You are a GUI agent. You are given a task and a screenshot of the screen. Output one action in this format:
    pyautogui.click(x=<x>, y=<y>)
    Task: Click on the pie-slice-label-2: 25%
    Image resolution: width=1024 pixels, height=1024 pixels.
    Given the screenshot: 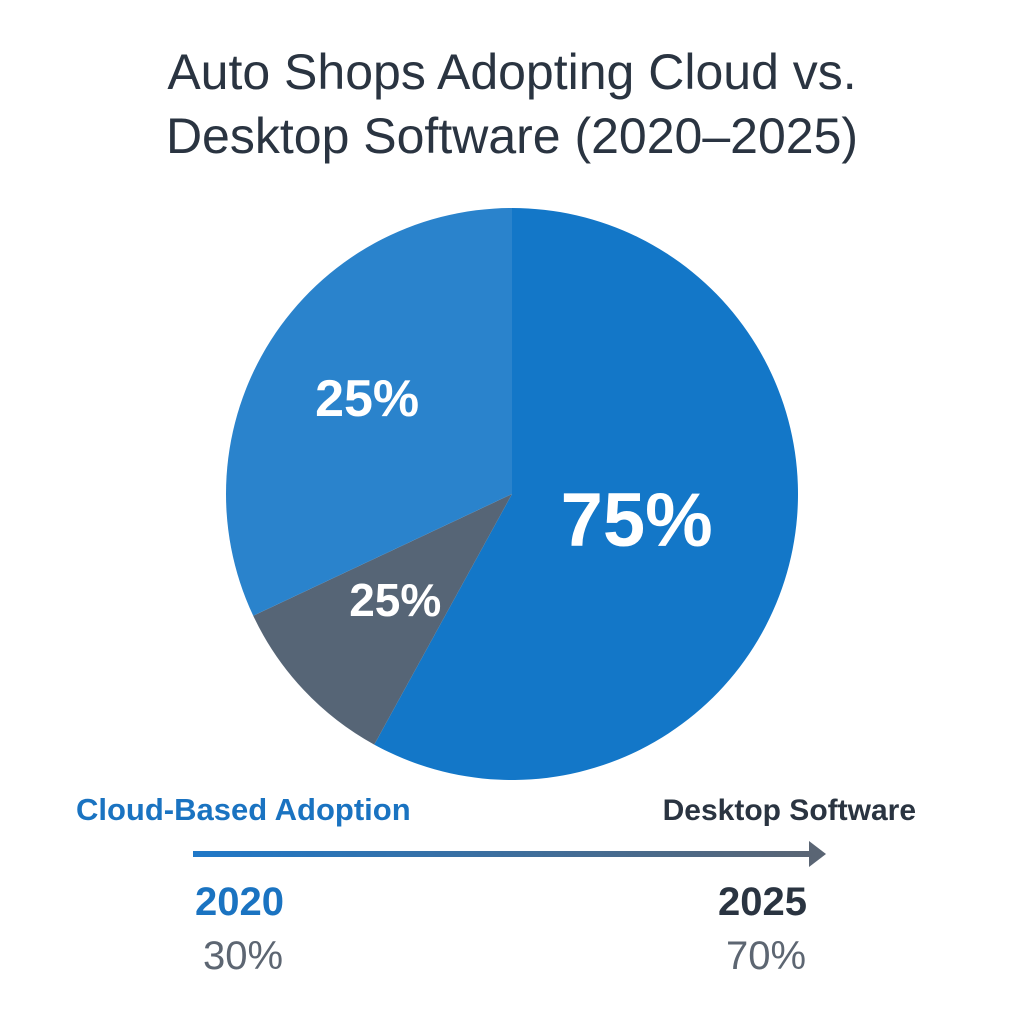 What is the action you would take?
    pyautogui.click(x=395, y=600)
    